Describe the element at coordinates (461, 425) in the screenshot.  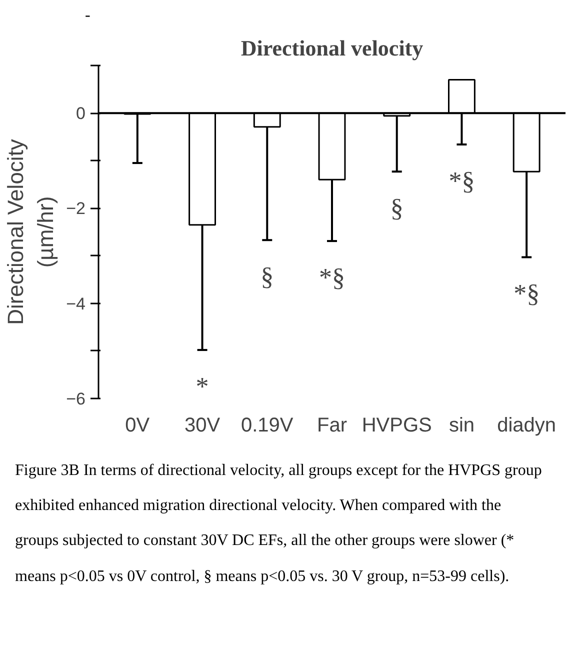
I see `x-tick-label: sin` at that location.